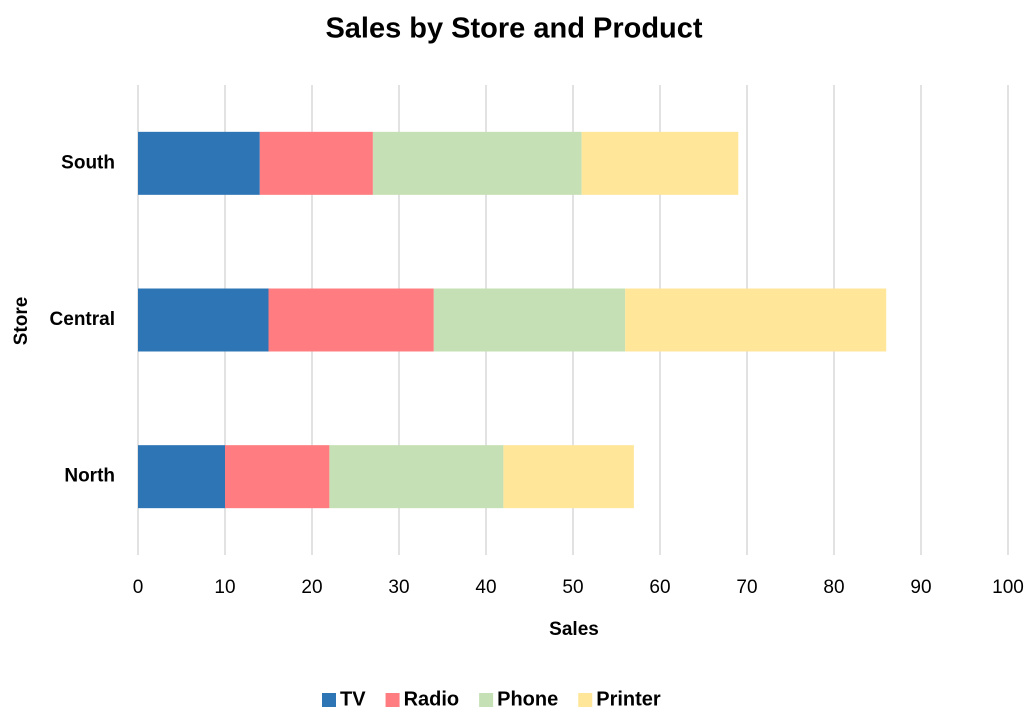  What do you see at coordinates (21, 321) in the screenshot?
I see `y-axis-label: Store` at bounding box center [21, 321].